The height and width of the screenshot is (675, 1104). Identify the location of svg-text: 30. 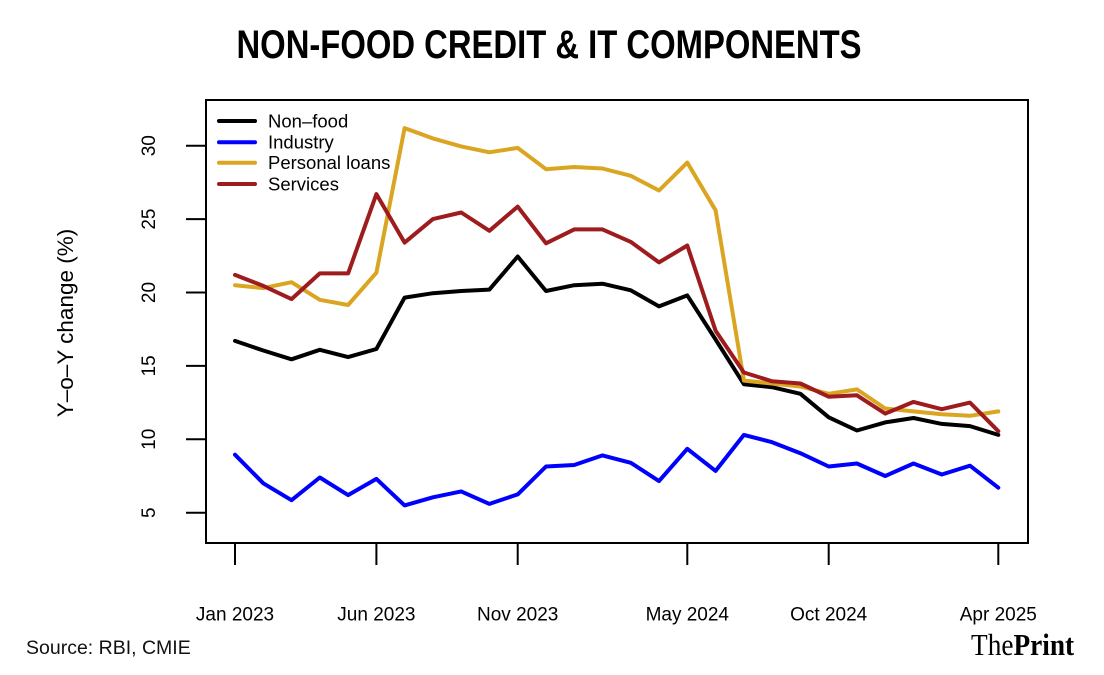
(149, 145).